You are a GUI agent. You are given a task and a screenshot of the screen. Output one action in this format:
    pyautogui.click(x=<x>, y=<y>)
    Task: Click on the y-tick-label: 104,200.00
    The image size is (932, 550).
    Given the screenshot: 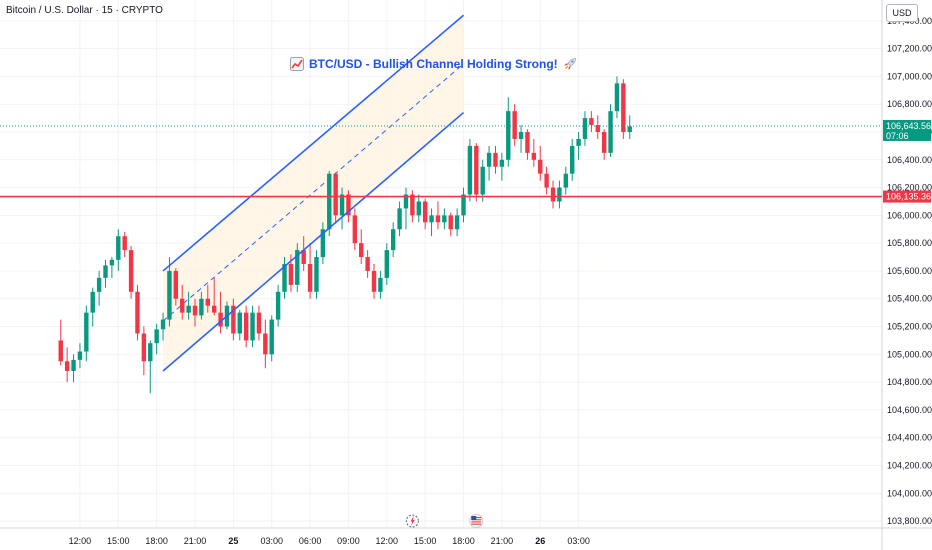 What is the action you would take?
    pyautogui.click(x=909, y=465)
    